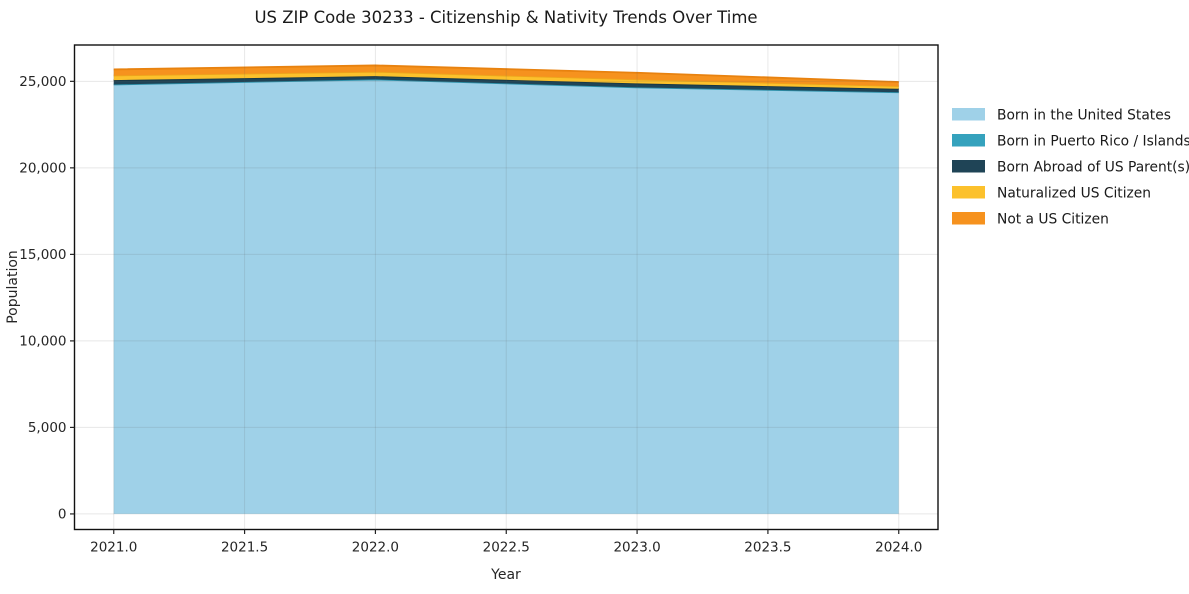 This screenshot has width=1189, height=594. Describe the element at coordinates (62, 514) in the screenshot. I see `y-tick-label: 0` at that location.